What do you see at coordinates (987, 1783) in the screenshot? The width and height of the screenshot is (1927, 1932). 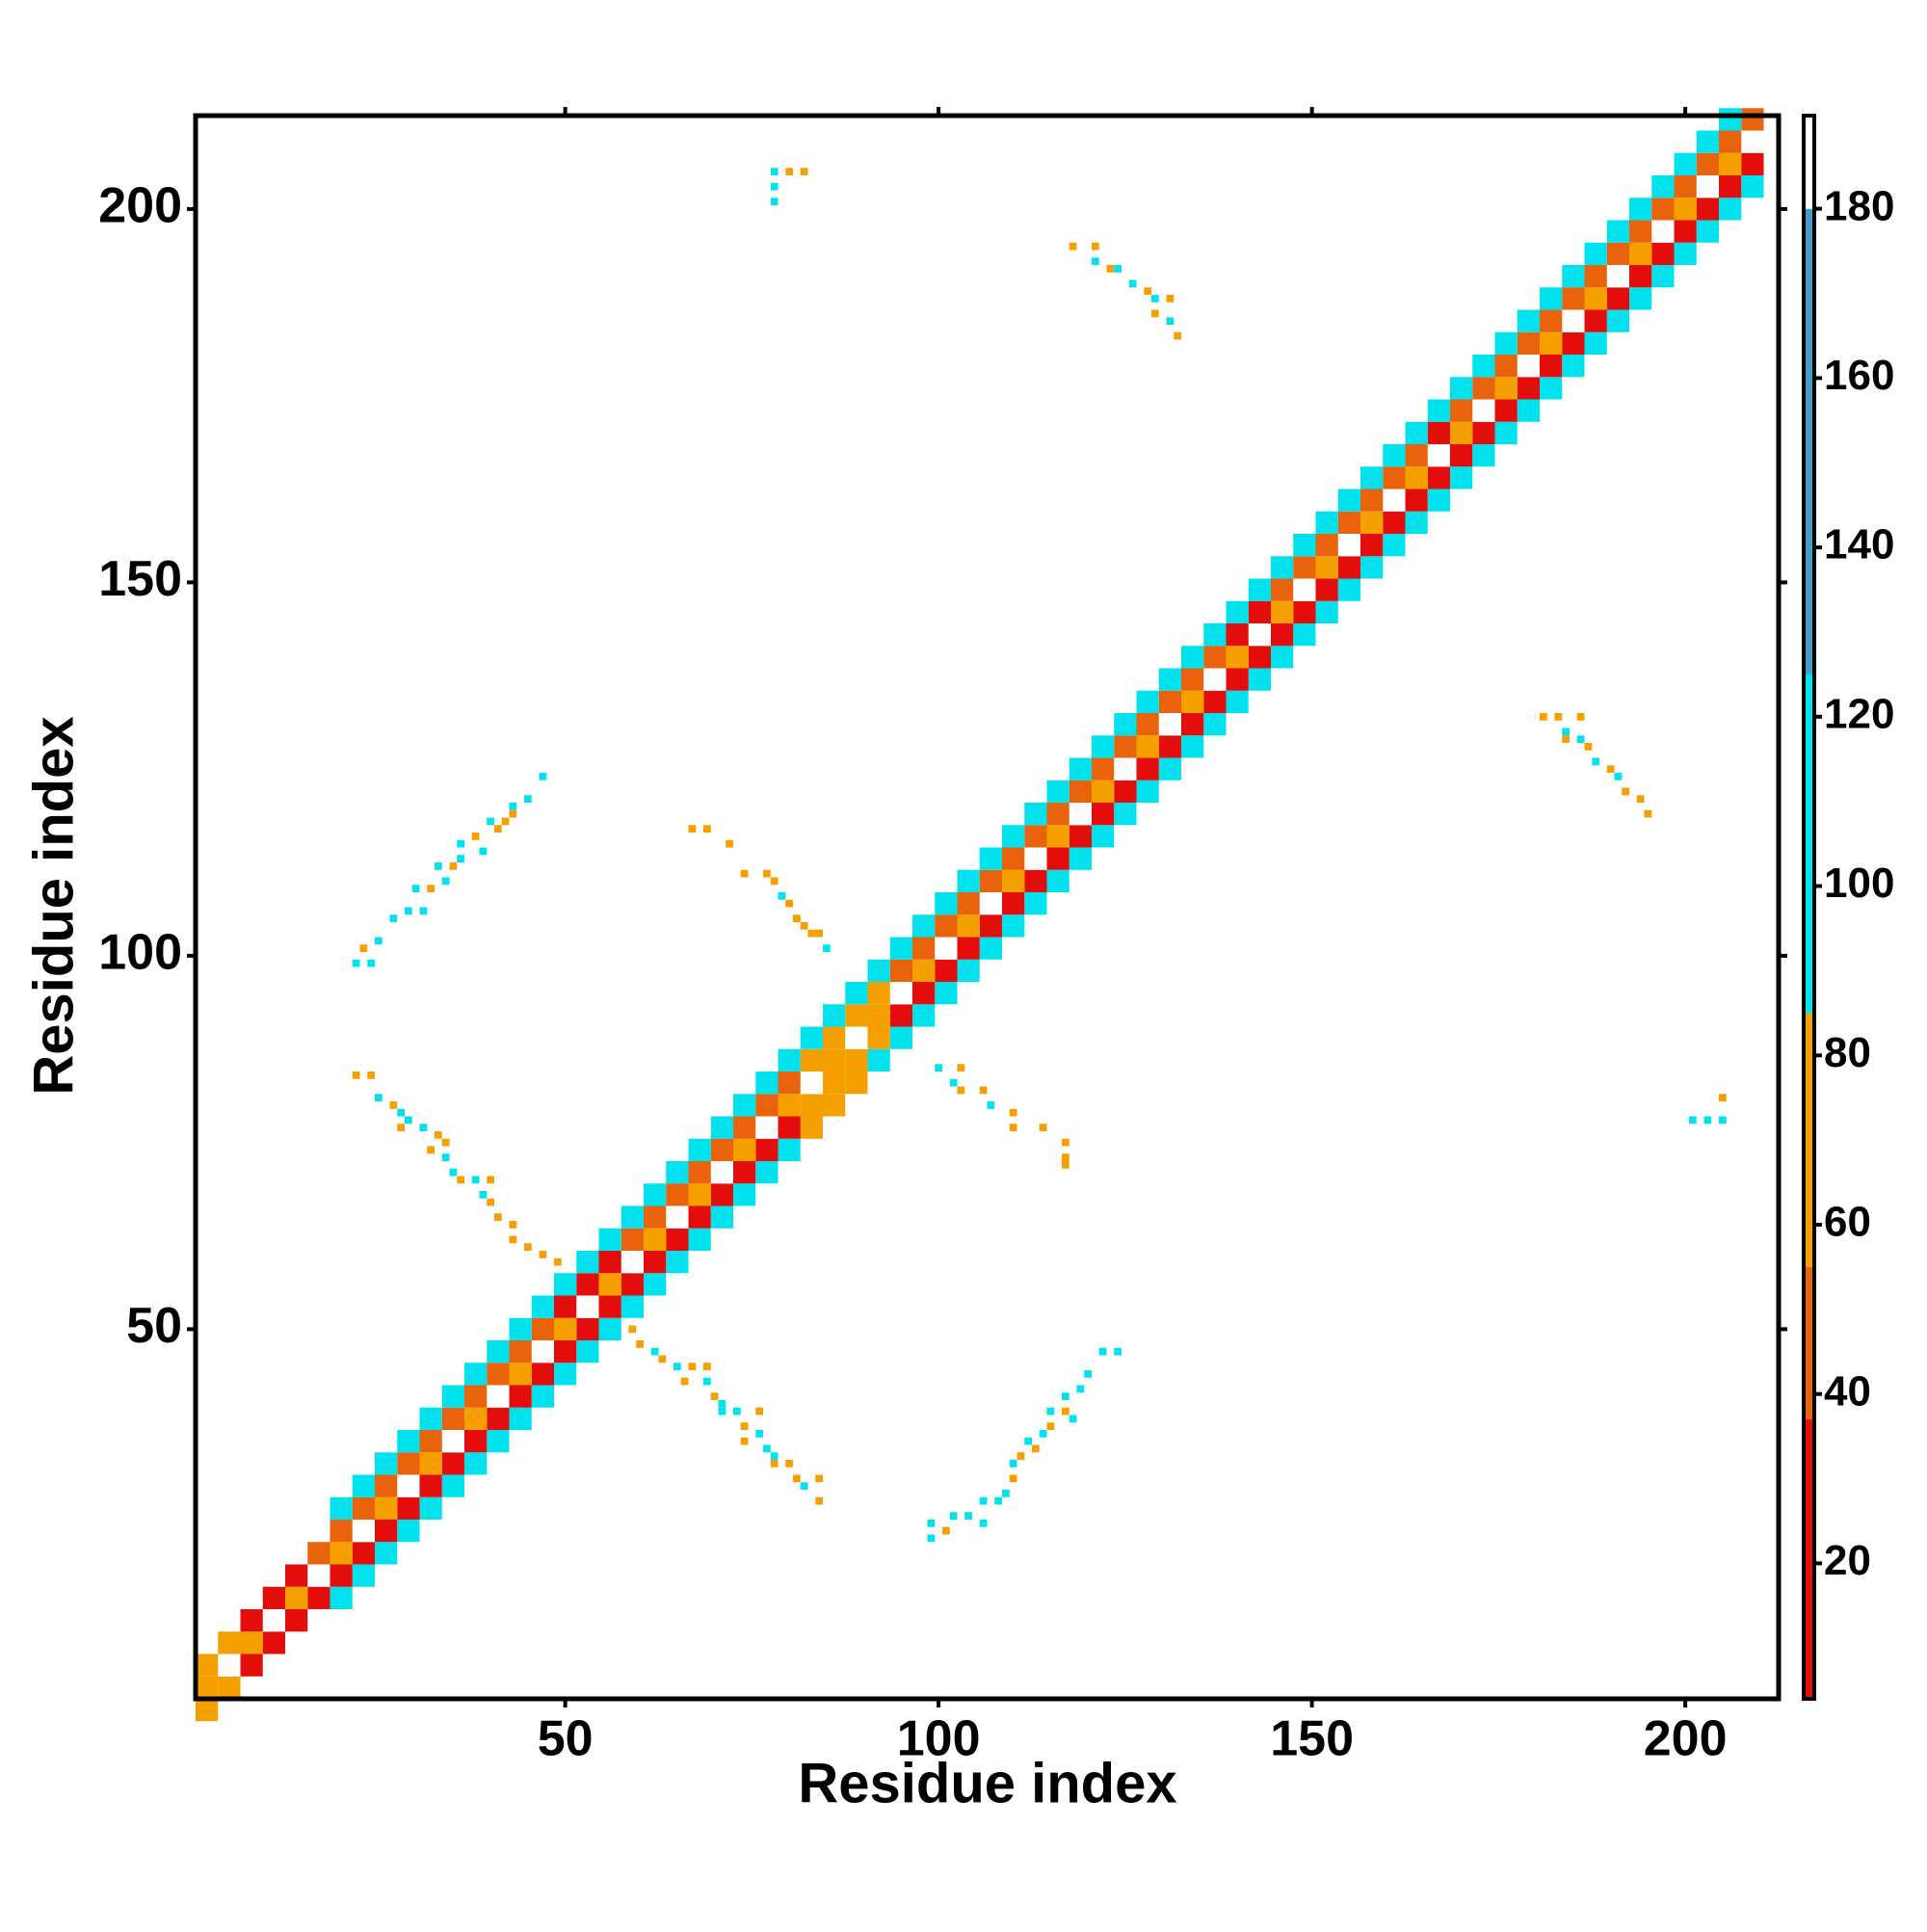 I see `x-axis-title: Residue index` at bounding box center [987, 1783].